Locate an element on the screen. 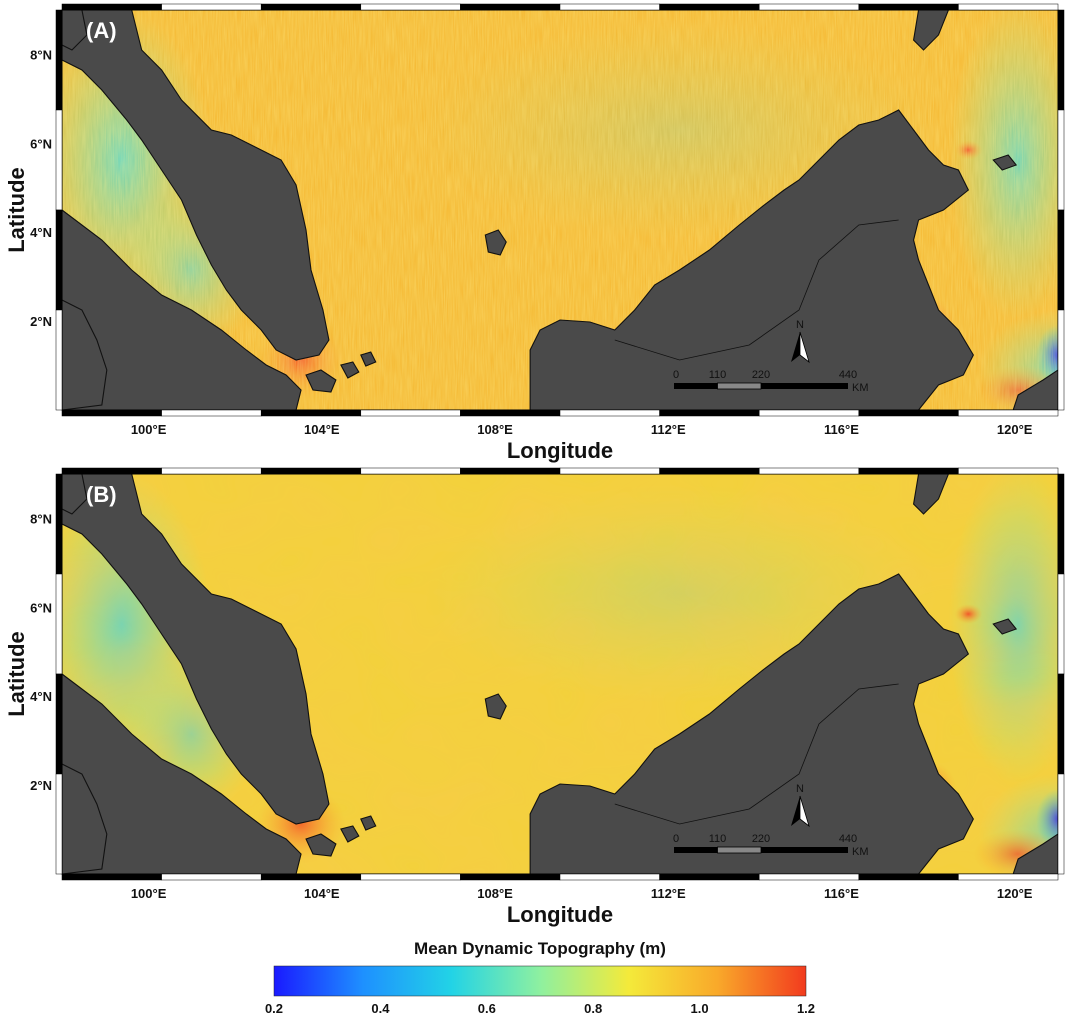 This screenshot has height=1019, width=1065. colorbar-tick-label: 0.6 is located at coordinates (487, 1008).